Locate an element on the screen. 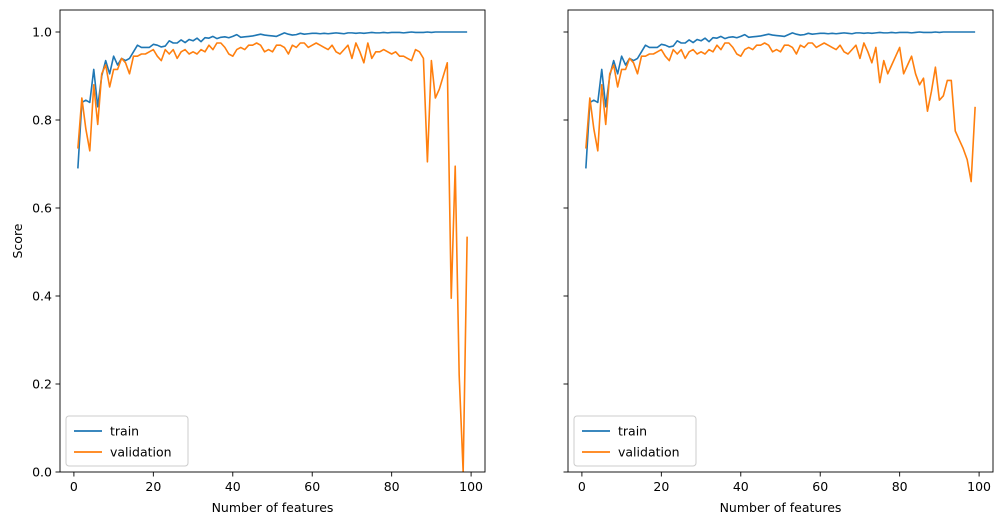 The image size is (1001, 525). y-axis-label: Score is located at coordinates (17, 240).